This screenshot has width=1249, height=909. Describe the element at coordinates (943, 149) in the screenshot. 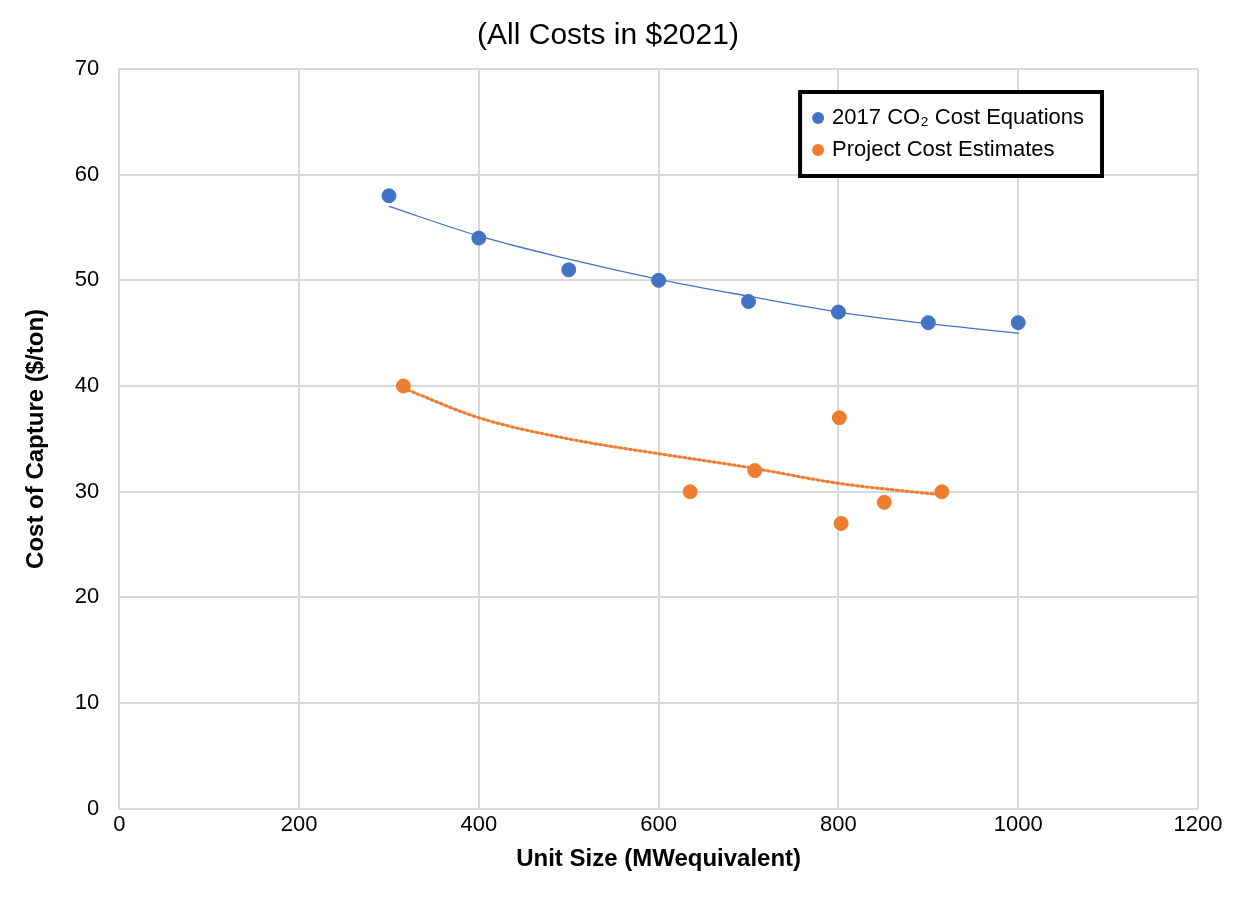

I see `legend-label: Project Cost Estimates` at that location.